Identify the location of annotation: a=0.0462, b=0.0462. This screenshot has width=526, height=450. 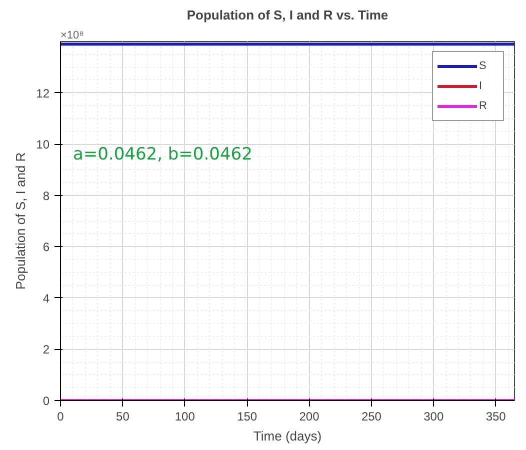
(162, 154).